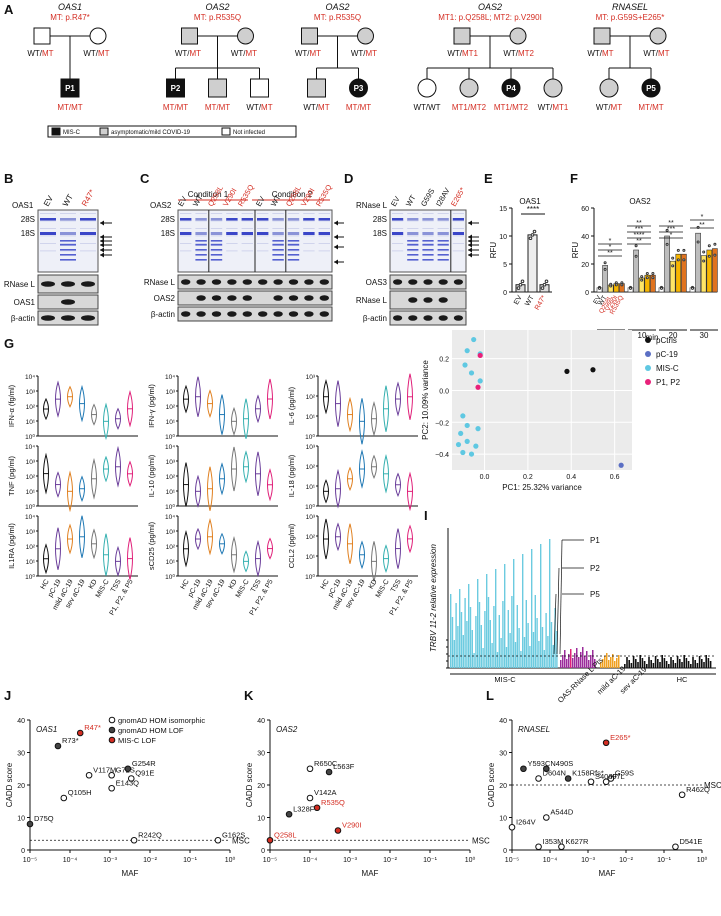  Describe the element at coordinates (458, 444) in the screenshot. I see `pca-point` at that location.